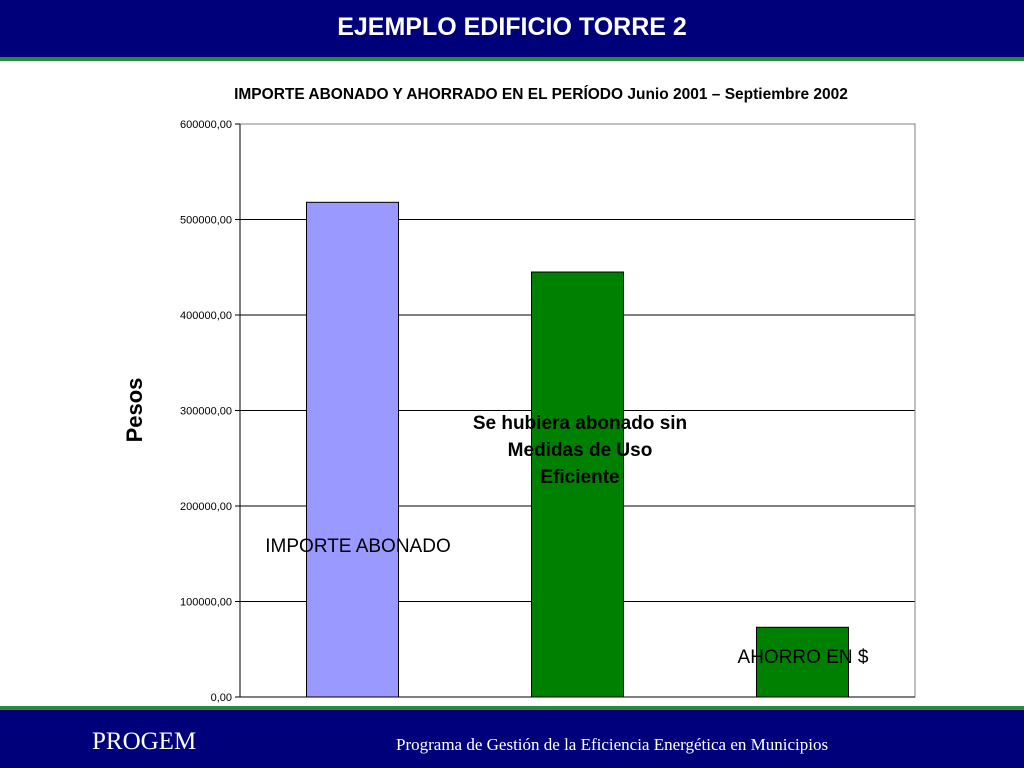  I want to click on y-tick-label: 400000,00, so click(206, 316).